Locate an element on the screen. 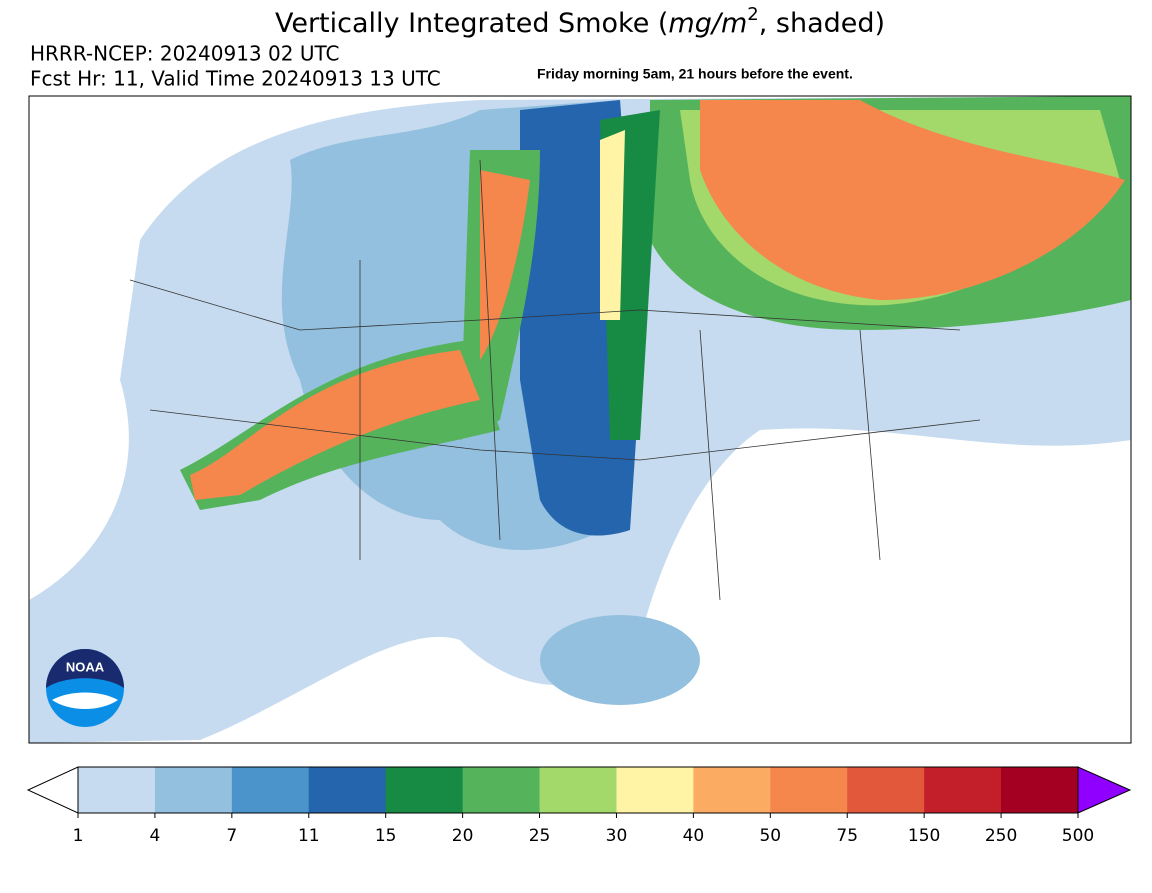  tick-label: 25 is located at coordinates (540, 836).